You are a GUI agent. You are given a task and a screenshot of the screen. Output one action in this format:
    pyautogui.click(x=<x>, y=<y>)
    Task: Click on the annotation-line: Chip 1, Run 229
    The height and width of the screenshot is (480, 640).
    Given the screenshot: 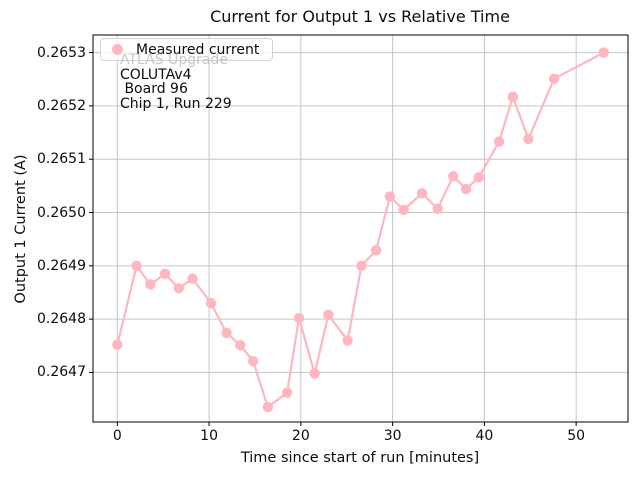 What is the action you would take?
    pyautogui.click(x=176, y=103)
    